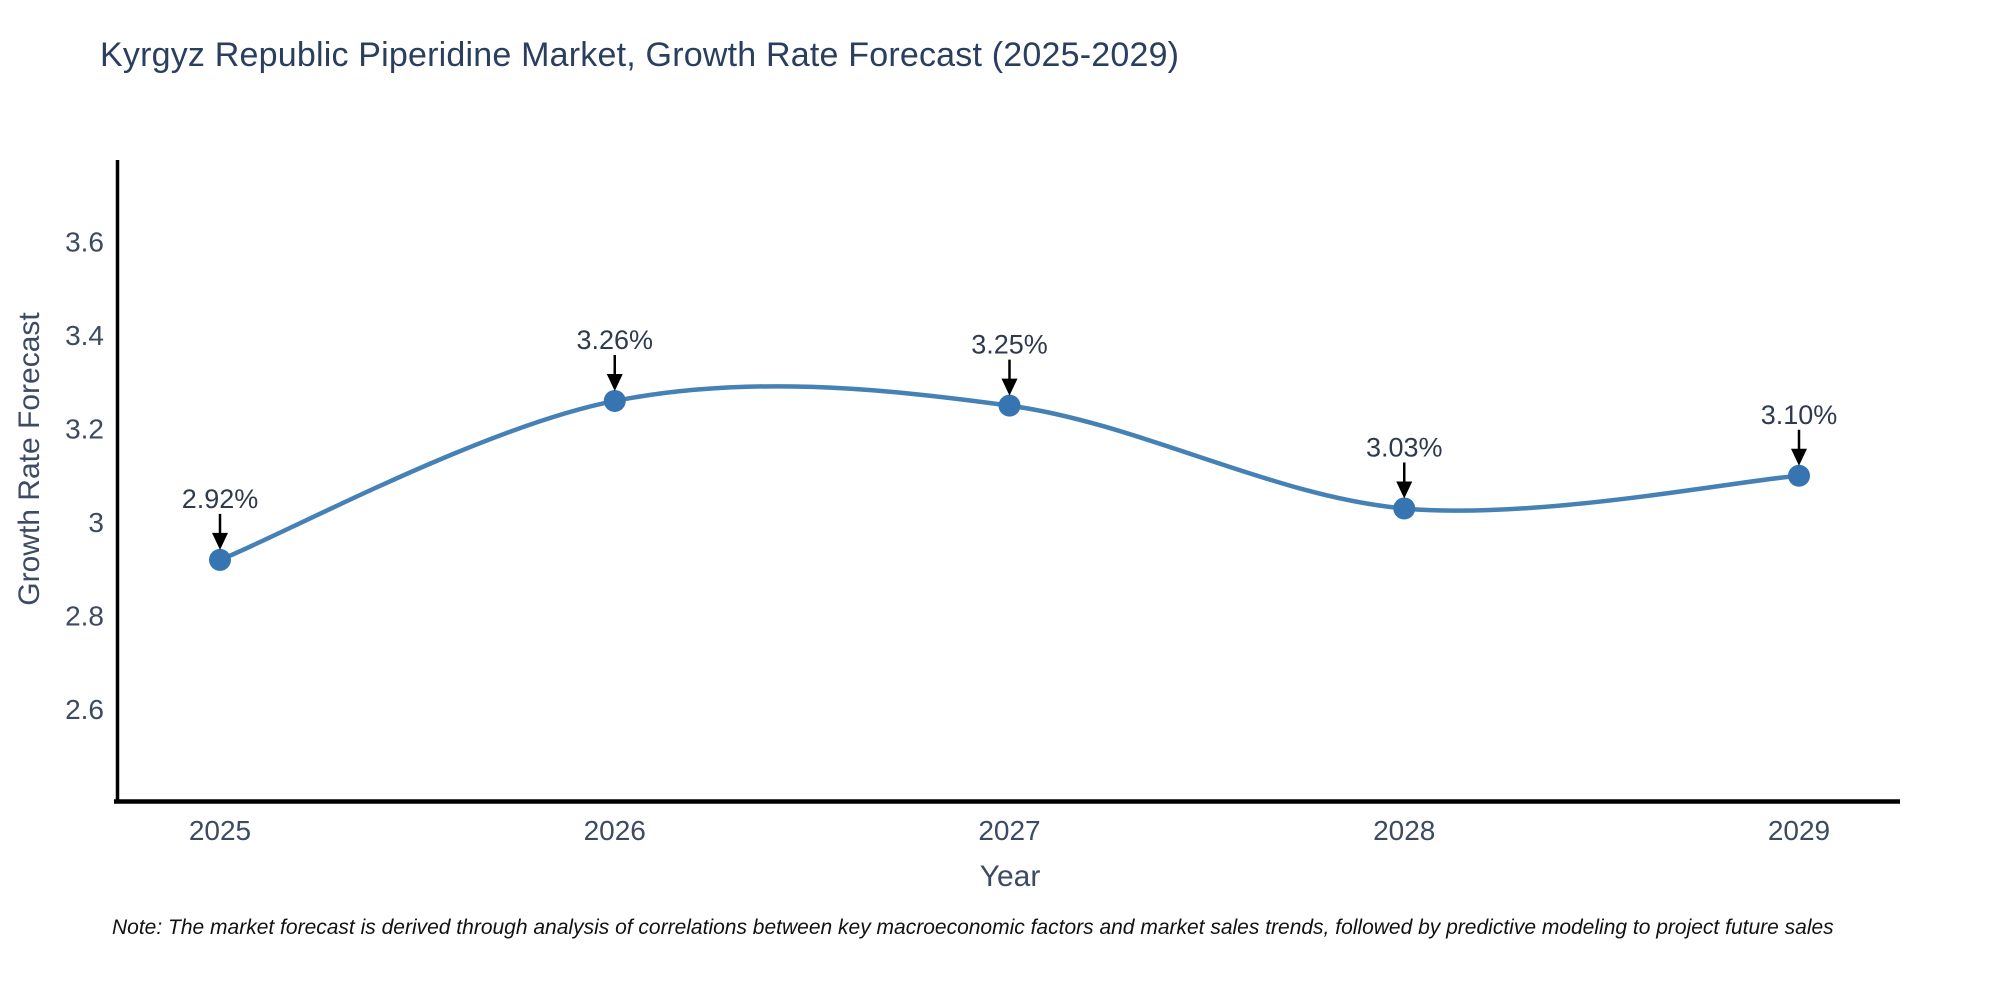 The width and height of the screenshot is (2000, 1000). I want to click on annotation-label: 2.92%, so click(220, 499).